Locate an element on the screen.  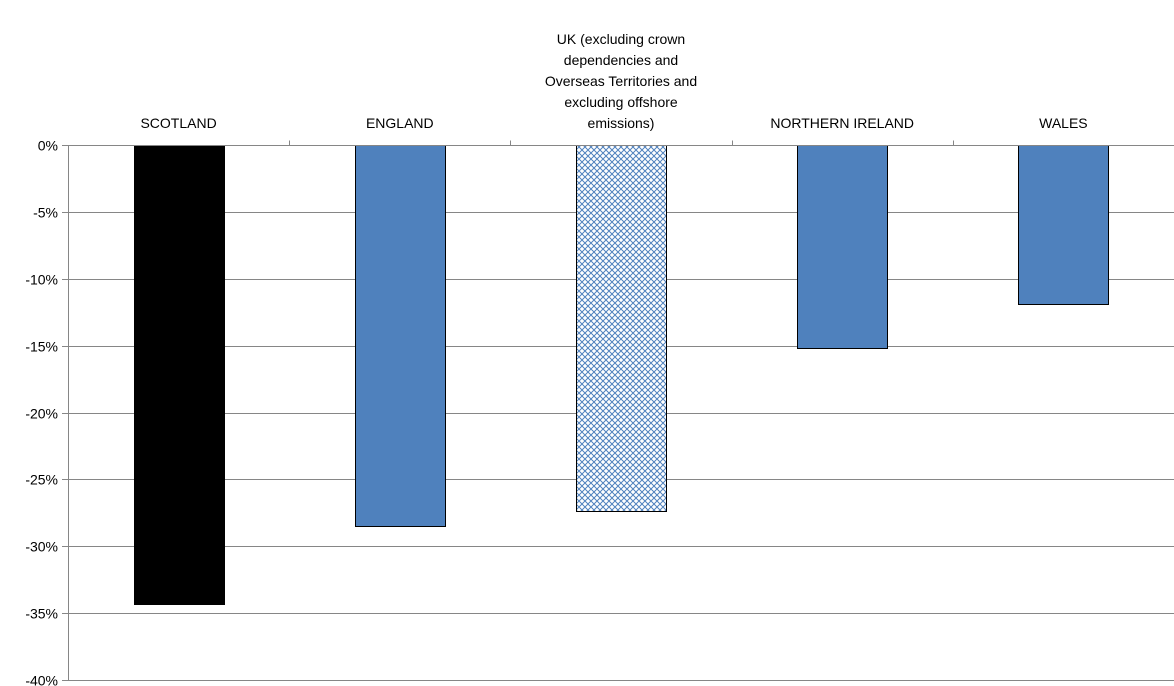
y-tick-label: 0% is located at coordinates (48, 146).